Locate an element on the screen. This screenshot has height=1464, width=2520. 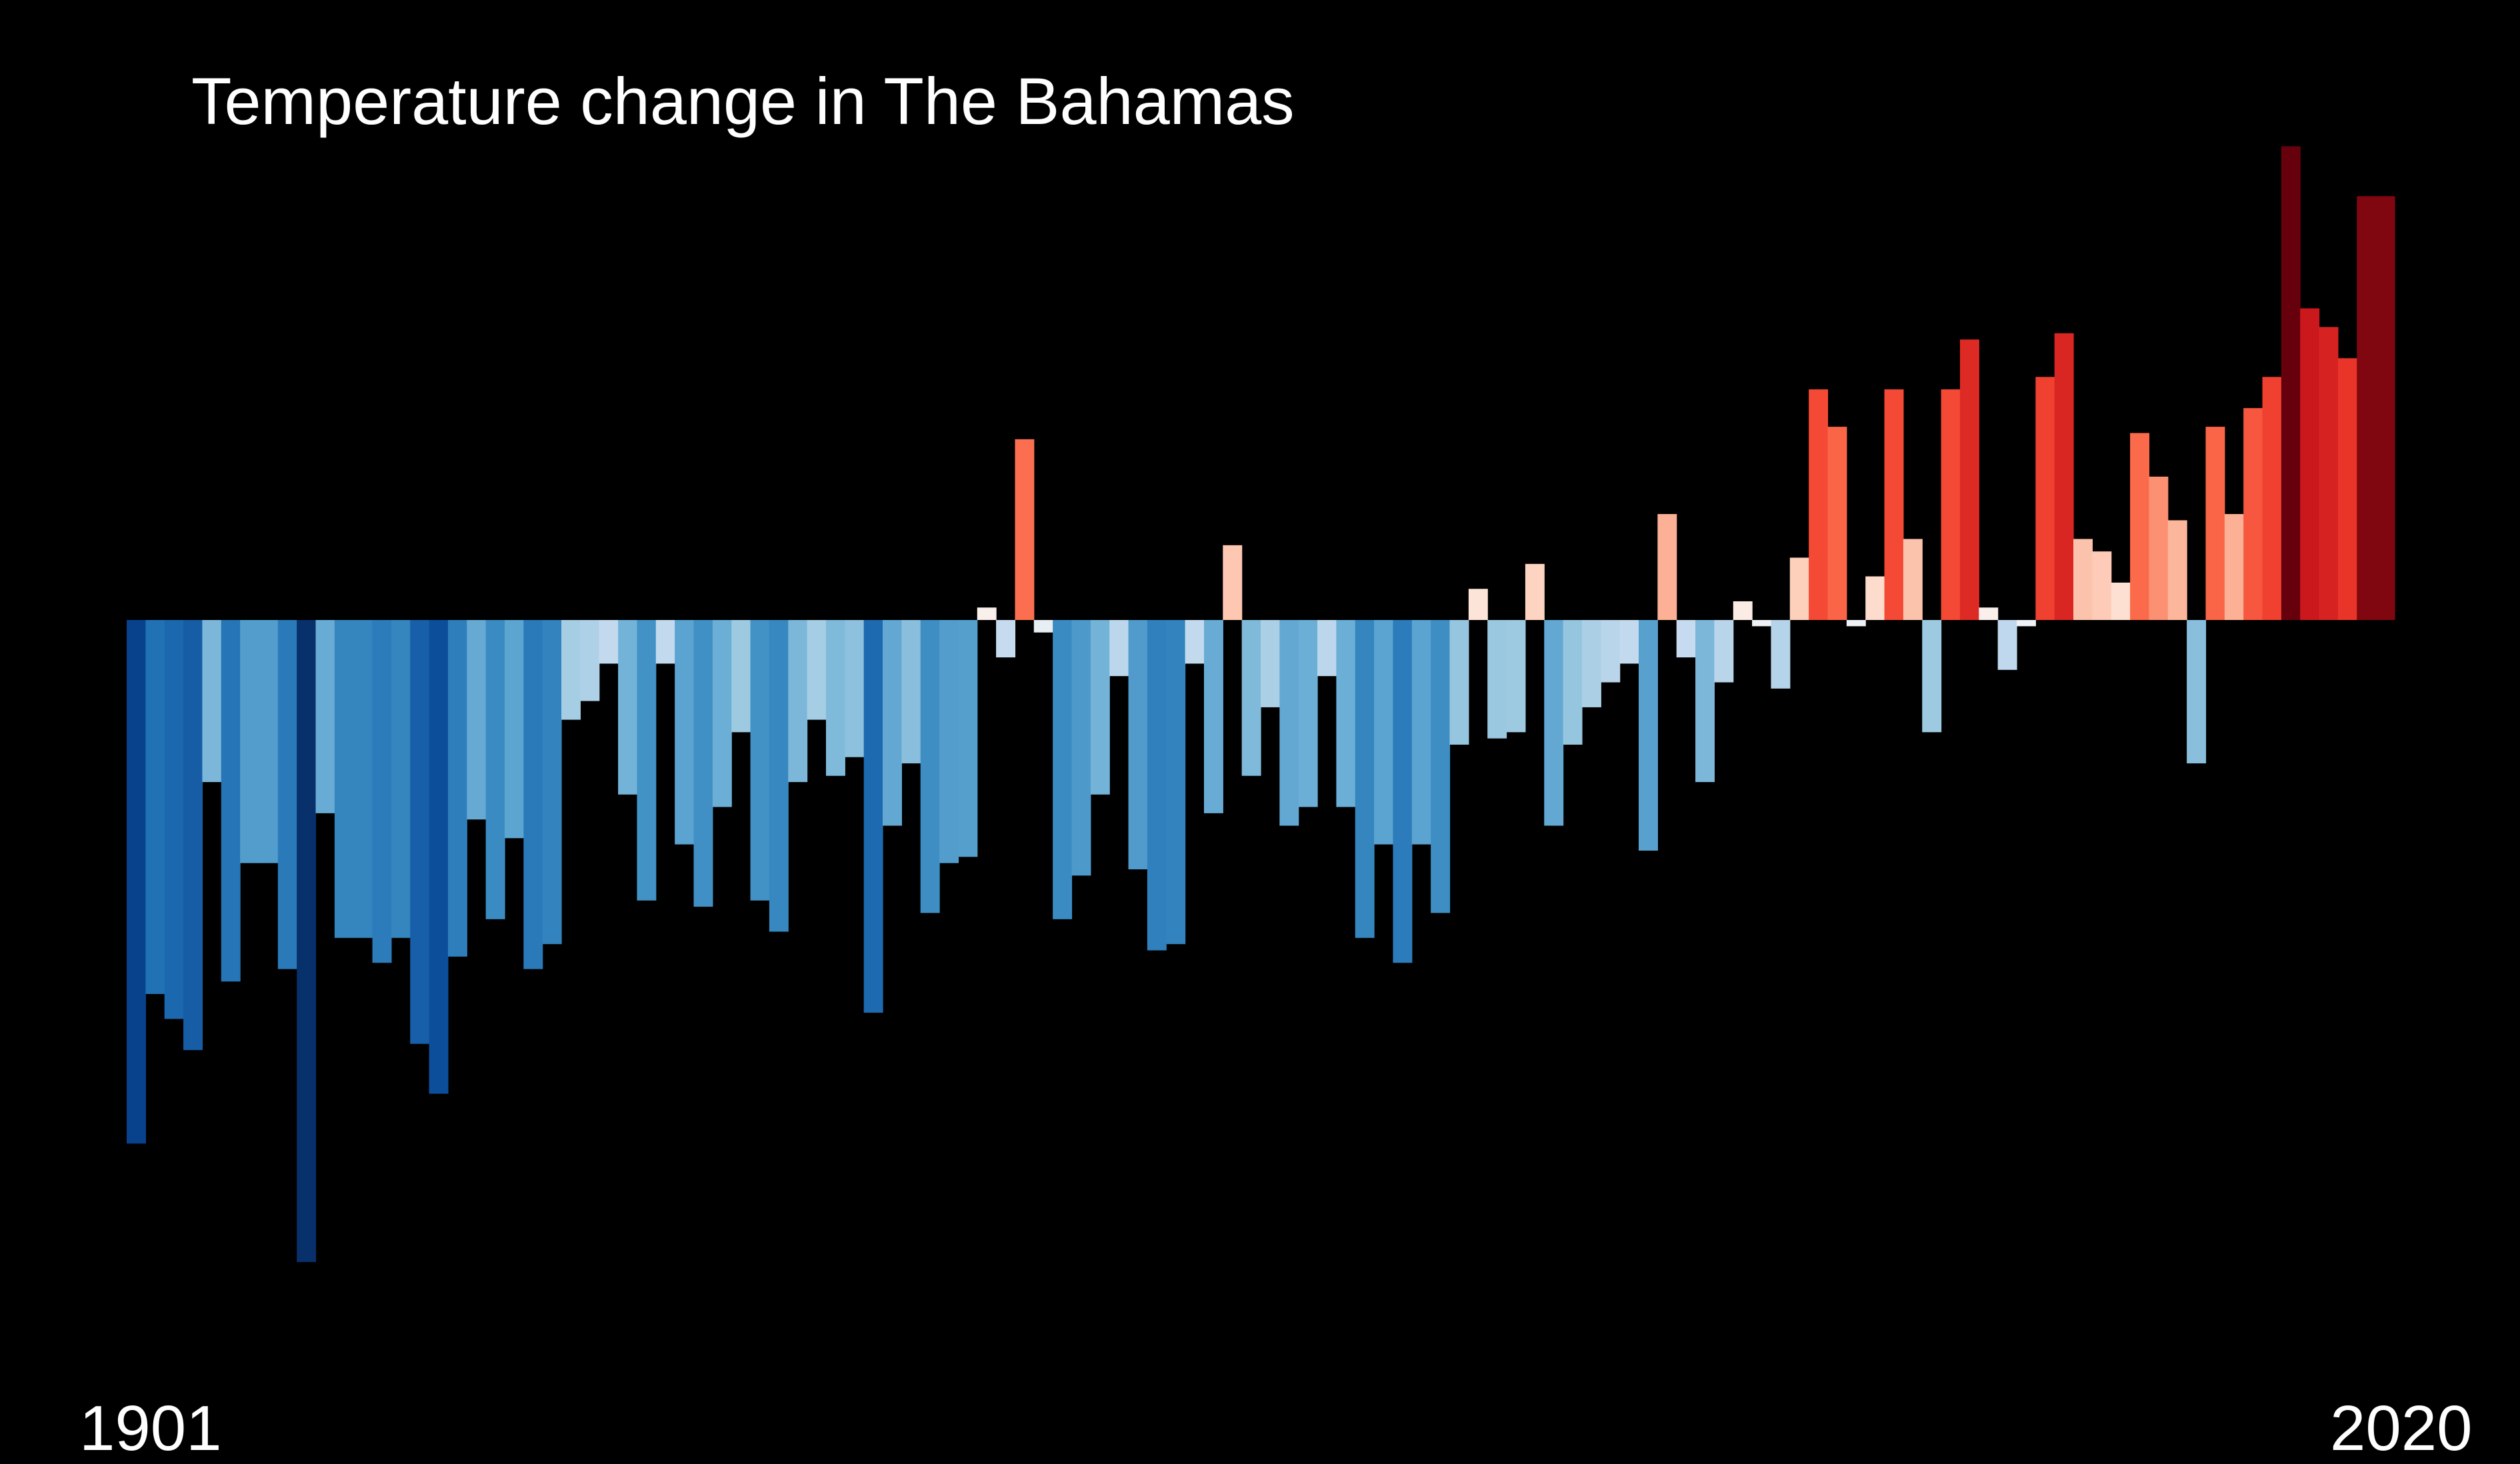
bar-1983 is located at coordinates (1686, 639).